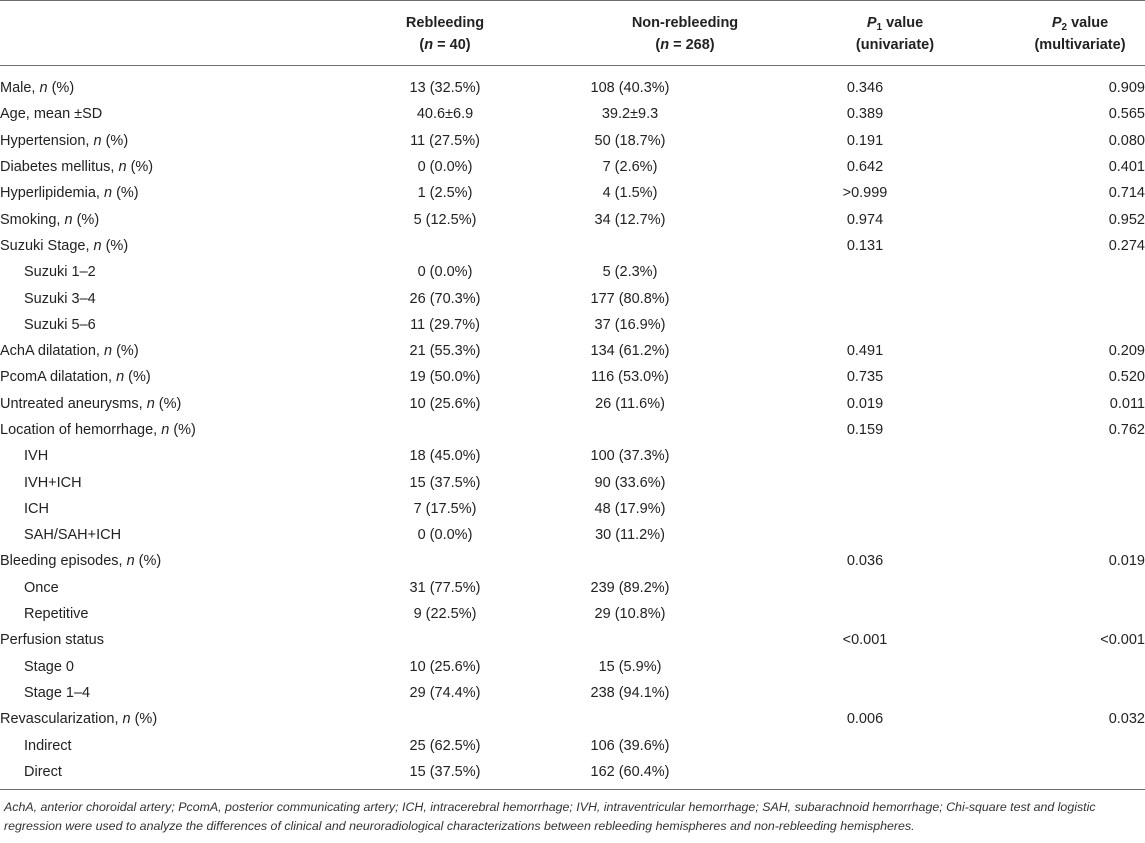  I want to click on header-p2-title: P2 value, so click(1080, 24).